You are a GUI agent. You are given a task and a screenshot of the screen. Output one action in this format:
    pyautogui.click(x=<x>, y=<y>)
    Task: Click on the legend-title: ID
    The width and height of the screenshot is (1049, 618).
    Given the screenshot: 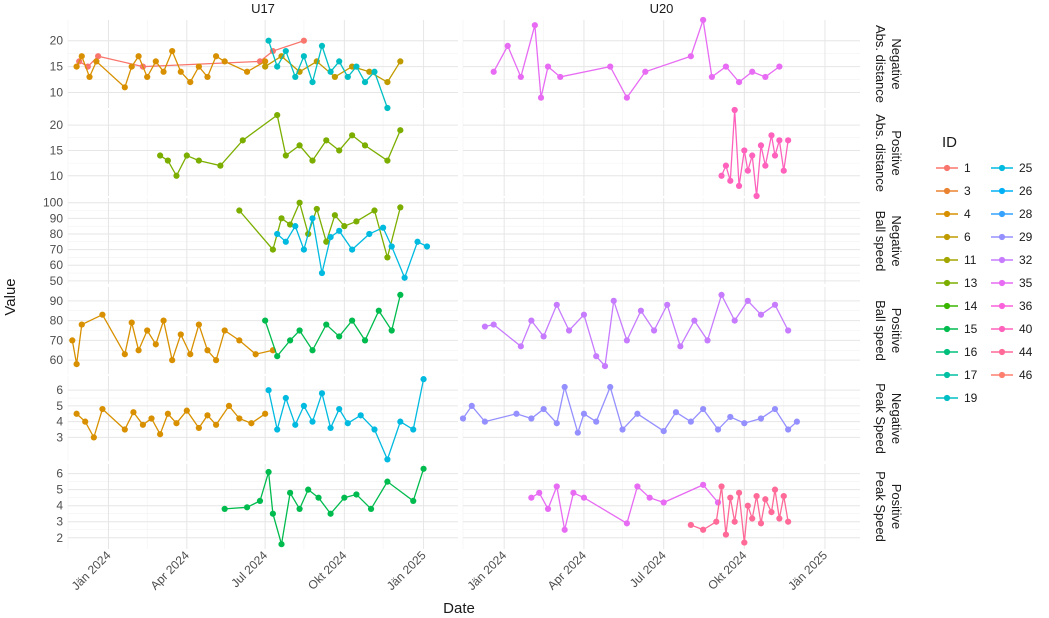 What is the action you would take?
    pyautogui.click(x=949, y=142)
    